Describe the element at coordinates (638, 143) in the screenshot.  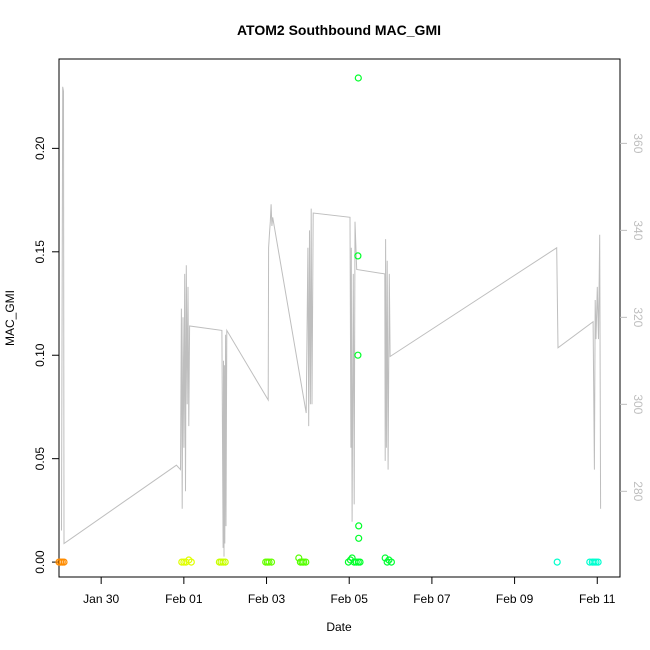
I see `y2-tick-label: 360` at that location.